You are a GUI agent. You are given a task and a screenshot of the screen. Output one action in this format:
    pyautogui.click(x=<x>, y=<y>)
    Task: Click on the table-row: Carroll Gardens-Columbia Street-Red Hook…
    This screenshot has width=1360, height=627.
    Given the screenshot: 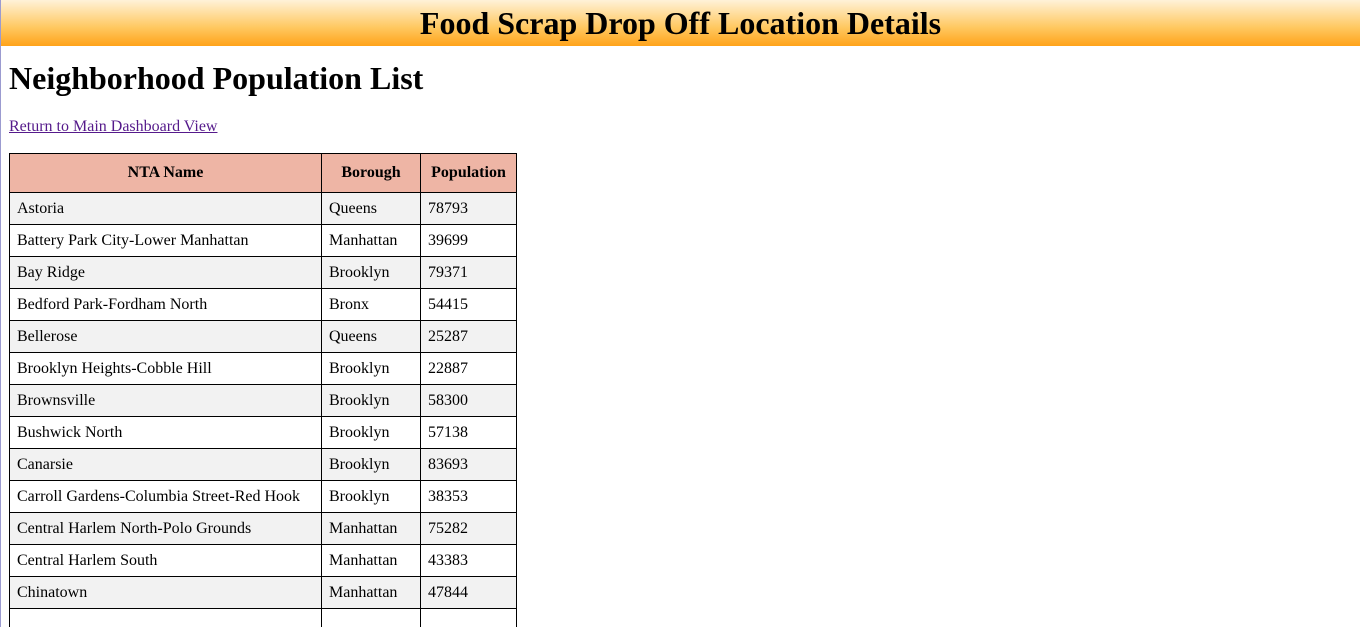 What is the action you would take?
    pyautogui.click(x=263, y=496)
    